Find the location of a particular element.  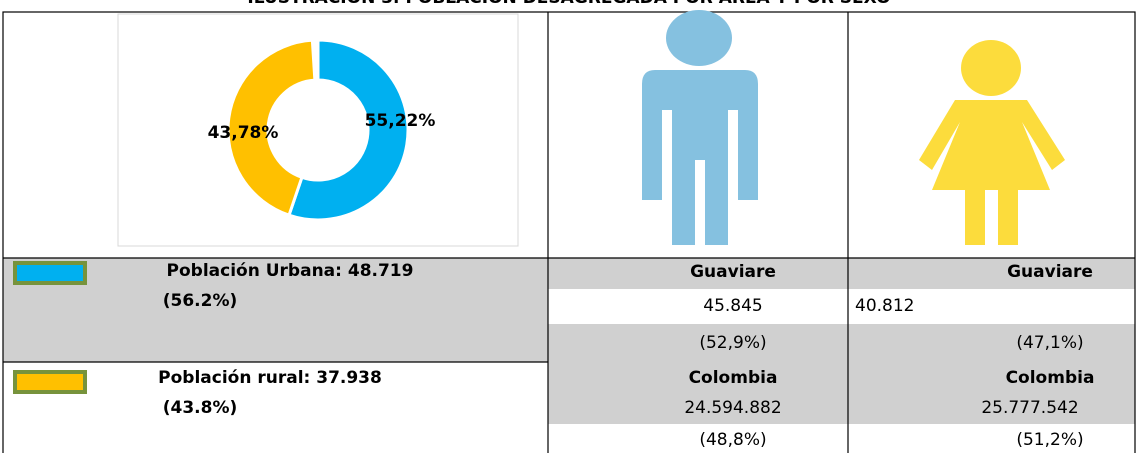

man-icon is located at coordinates (700, 127).